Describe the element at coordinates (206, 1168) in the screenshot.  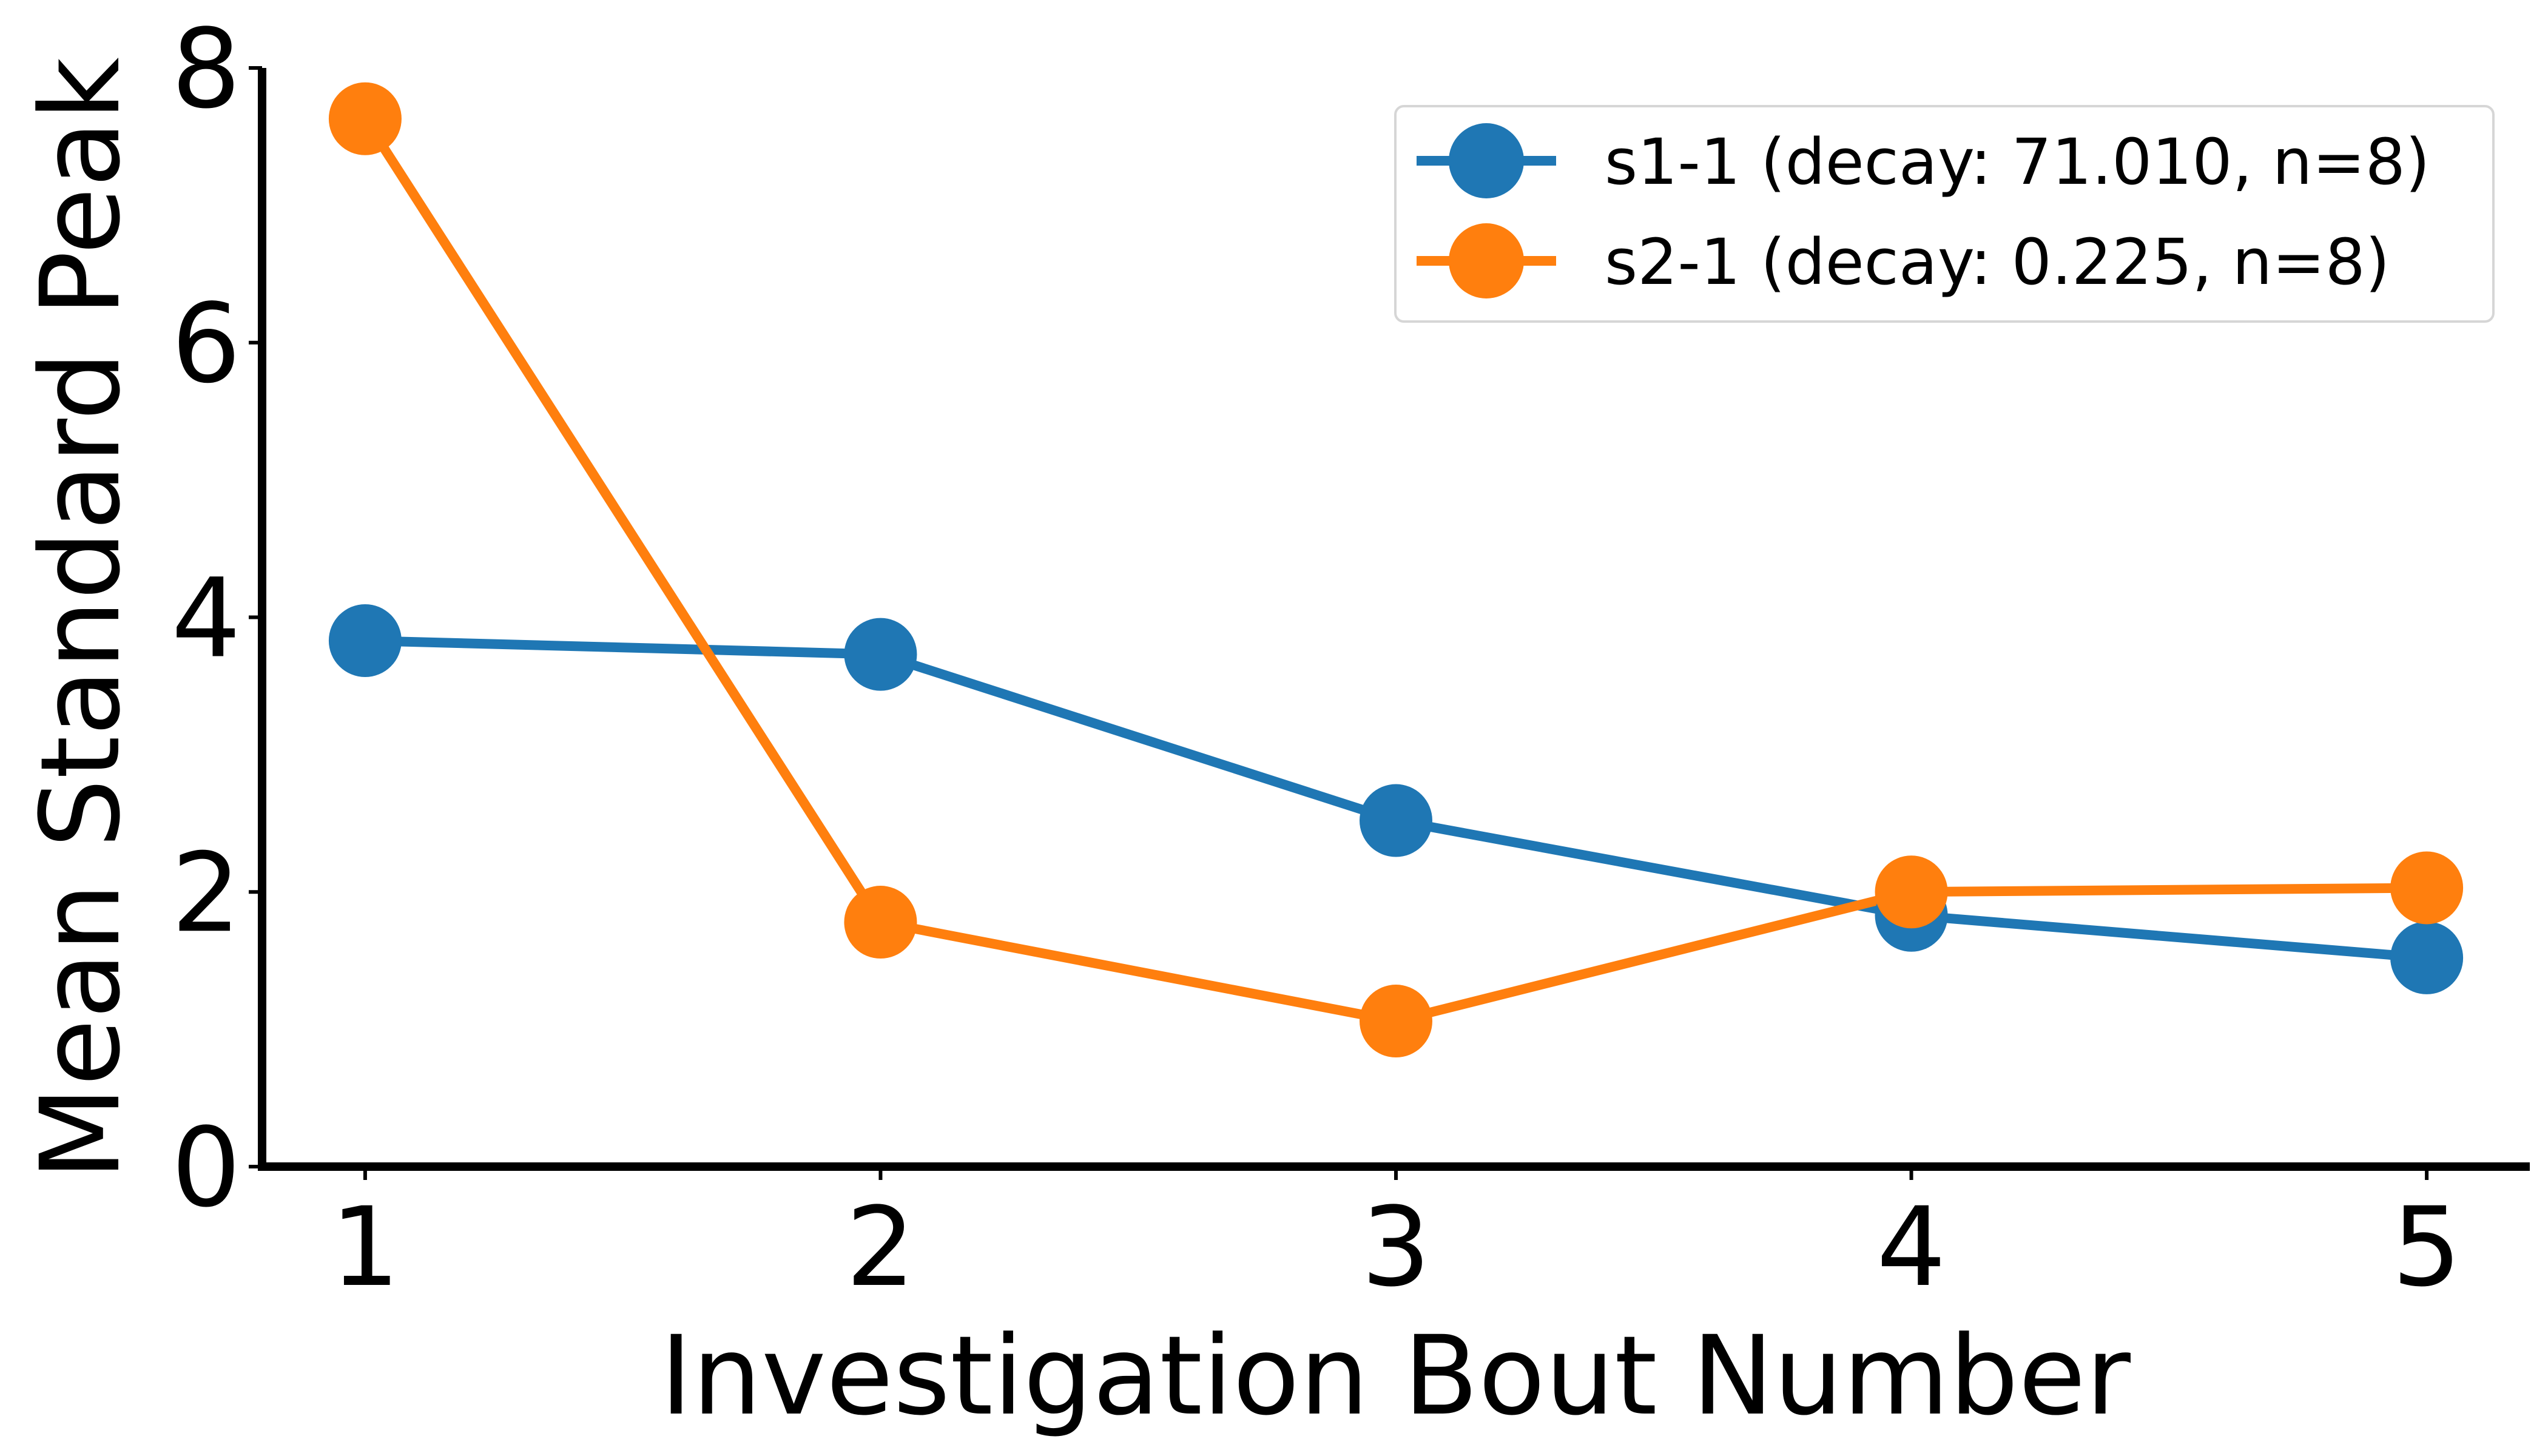
I see `y-tick-label: 0` at that location.